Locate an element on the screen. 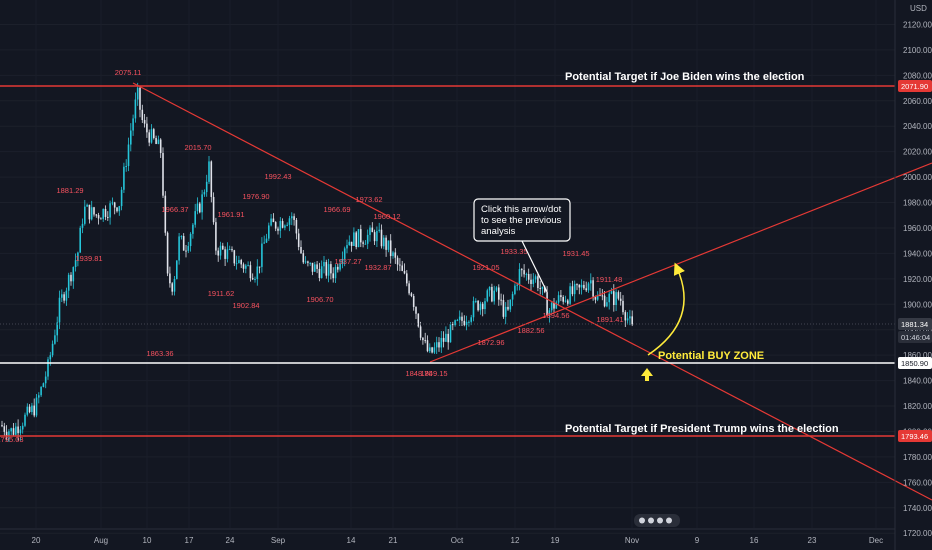  buy-zone-up-arrow-icon is located at coordinates (647, 374).